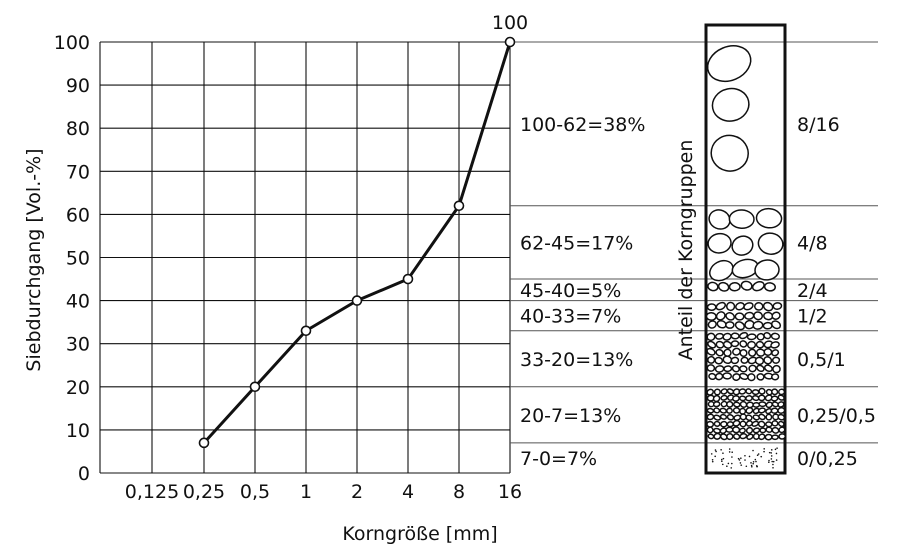  What do you see at coordinates (582, 125) in the screenshot?
I see `group-calc-label: 100-62=38%` at bounding box center [582, 125].